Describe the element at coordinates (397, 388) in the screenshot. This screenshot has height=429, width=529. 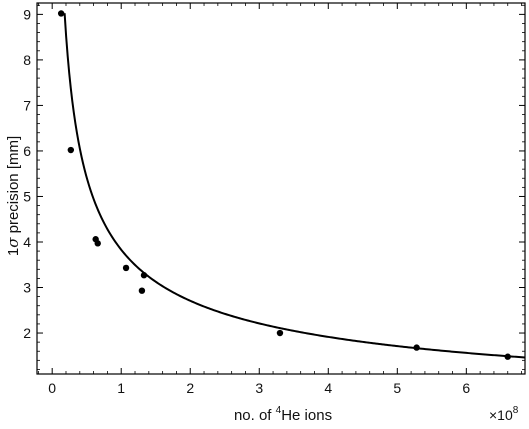
I see `x-tick-label: 5` at that location.